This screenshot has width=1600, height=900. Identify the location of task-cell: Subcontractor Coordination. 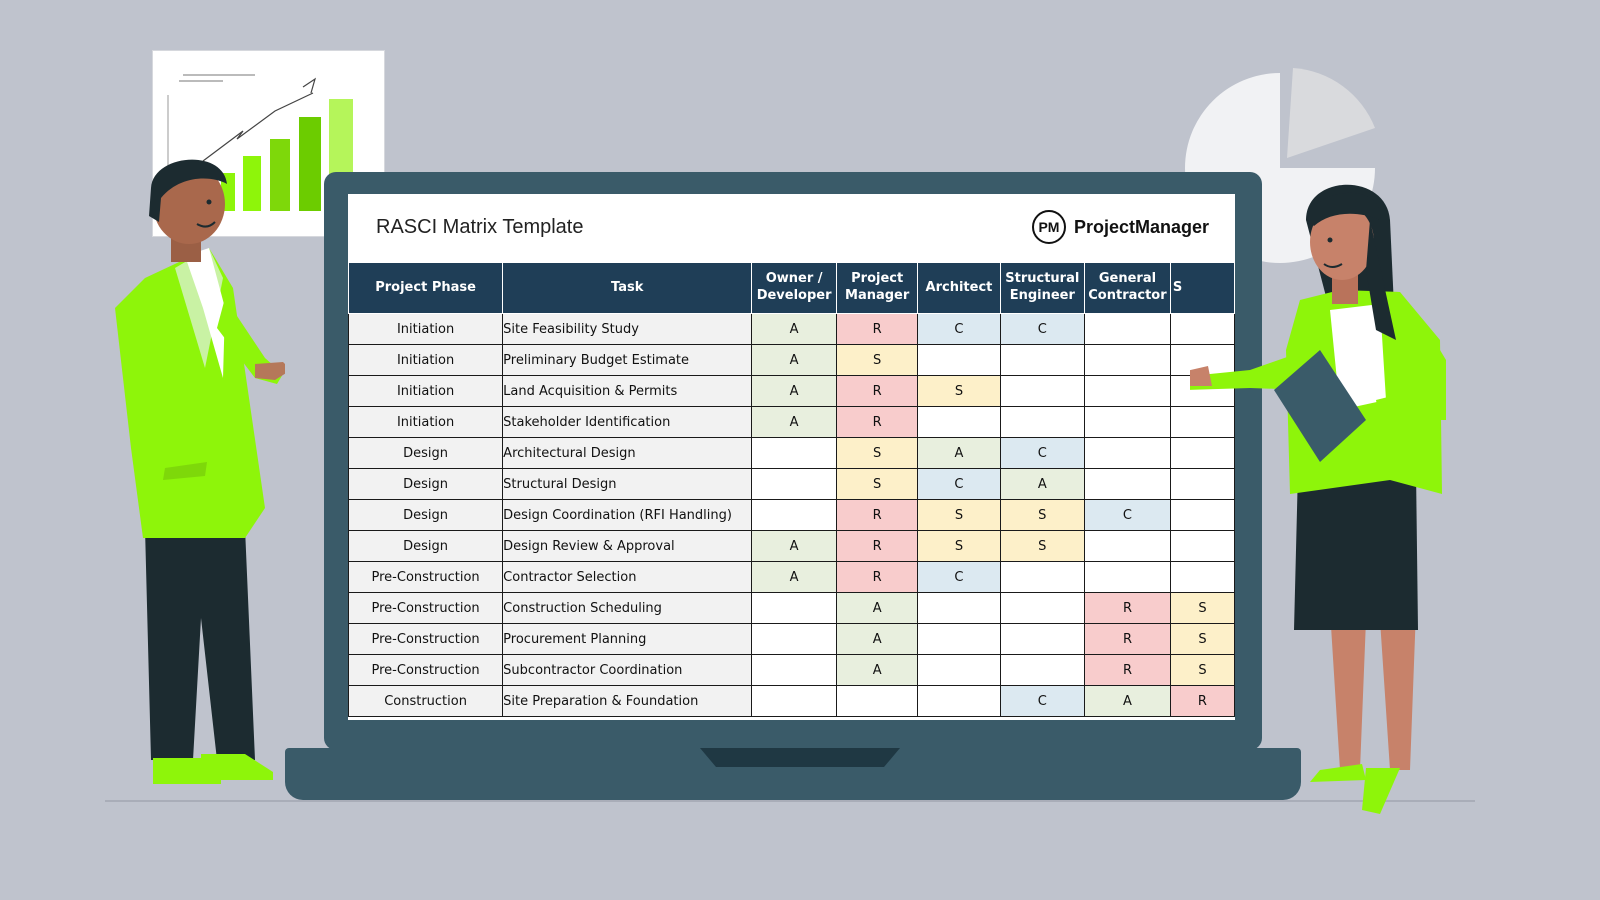
(627, 670).